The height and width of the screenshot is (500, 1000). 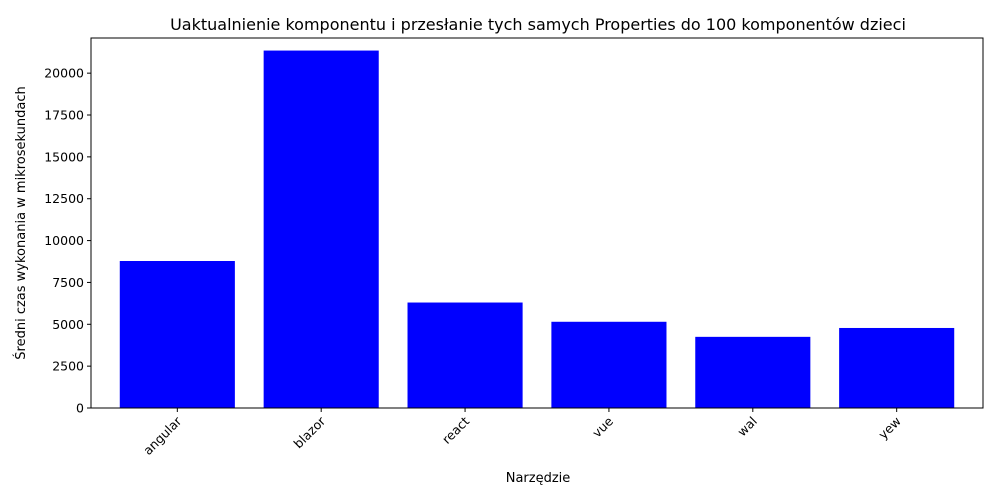 I want to click on x-tick-label: wal, so click(x=747, y=427).